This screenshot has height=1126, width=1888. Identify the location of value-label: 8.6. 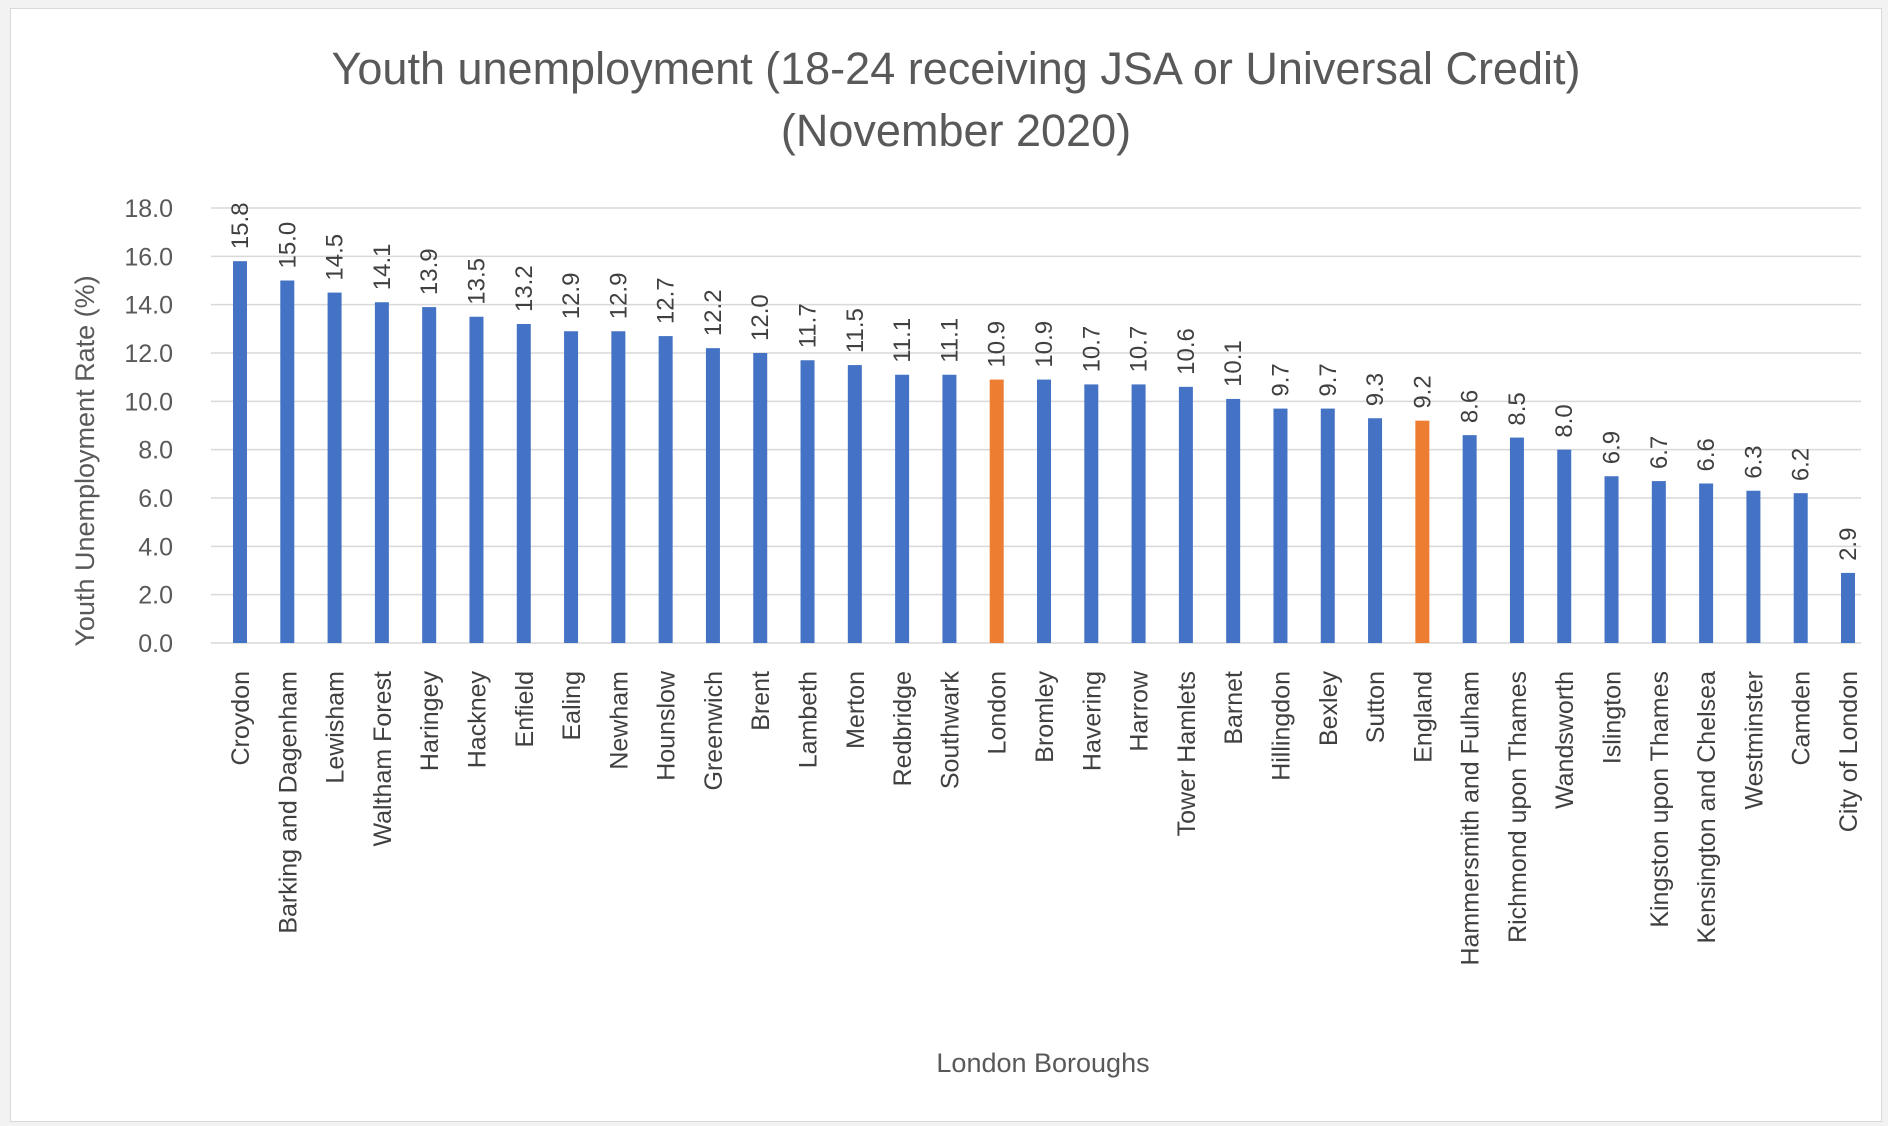
(1470, 406).